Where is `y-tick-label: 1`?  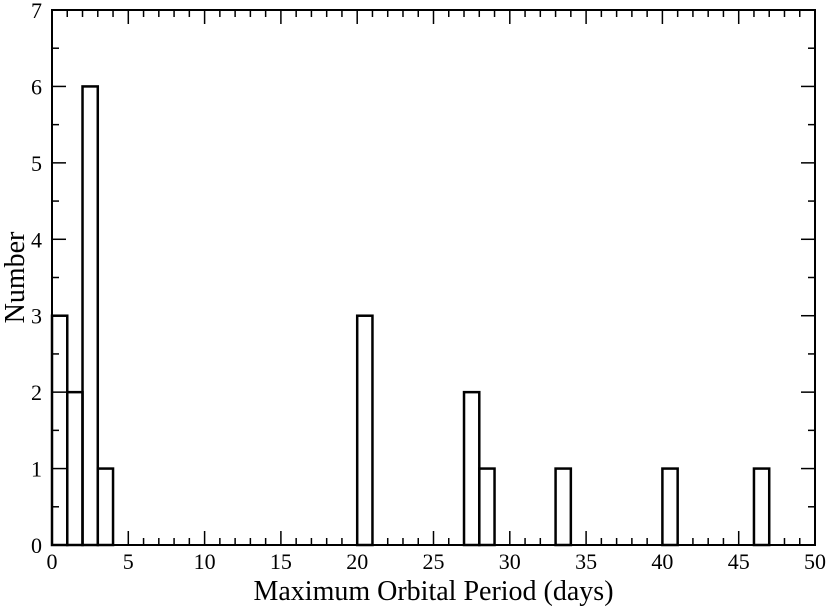
y-tick-label: 1 is located at coordinates (36, 469).